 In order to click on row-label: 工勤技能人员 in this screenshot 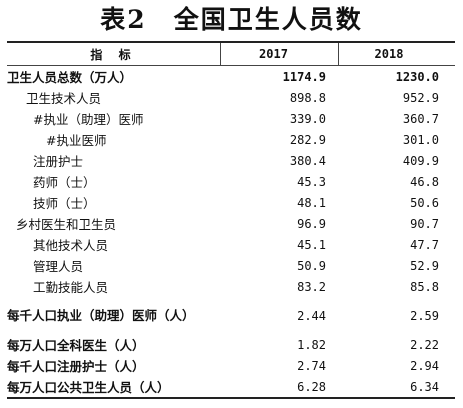, I will do `click(71, 287)`.